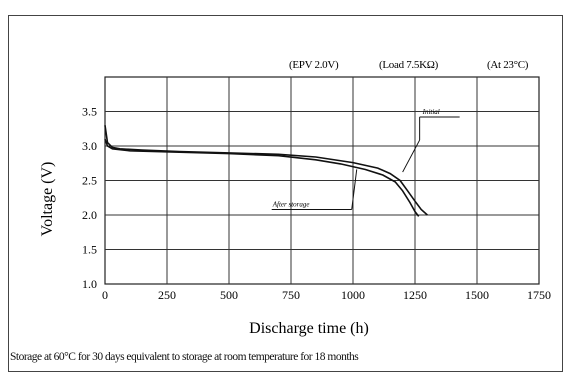 The width and height of the screenshot is (571, 372). I want to click on series-lines, so click(266, 171).